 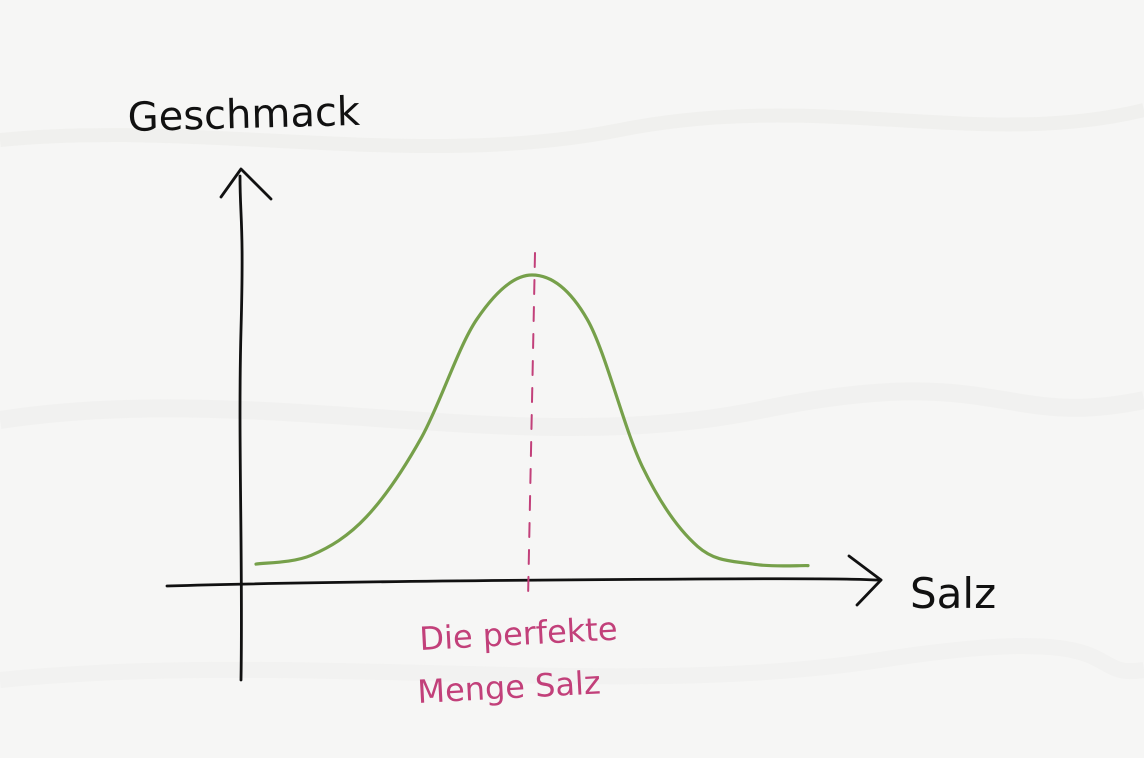 What do you see at coordinates (865, 580) in the screenshot?
I see `x-axis-arrowhead` at bounding box center [865, 580].